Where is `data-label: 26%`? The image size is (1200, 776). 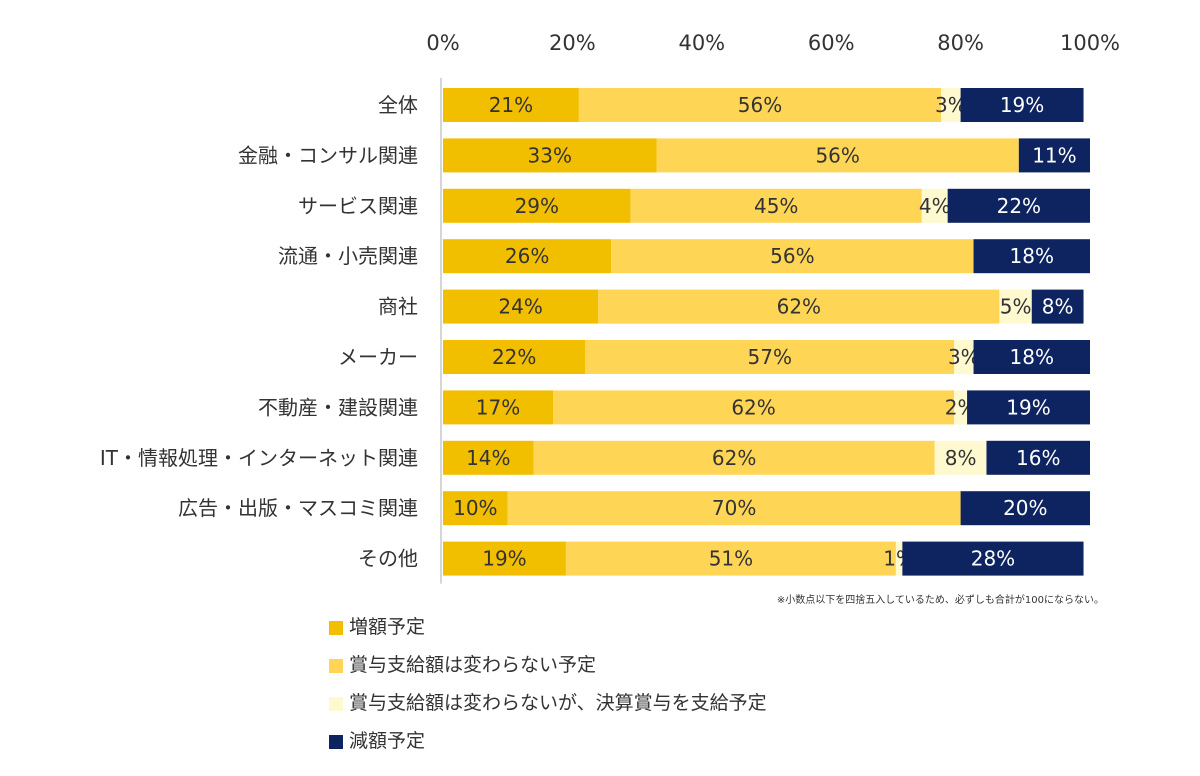 data-label: 26% is located at coordinates (527, 256).